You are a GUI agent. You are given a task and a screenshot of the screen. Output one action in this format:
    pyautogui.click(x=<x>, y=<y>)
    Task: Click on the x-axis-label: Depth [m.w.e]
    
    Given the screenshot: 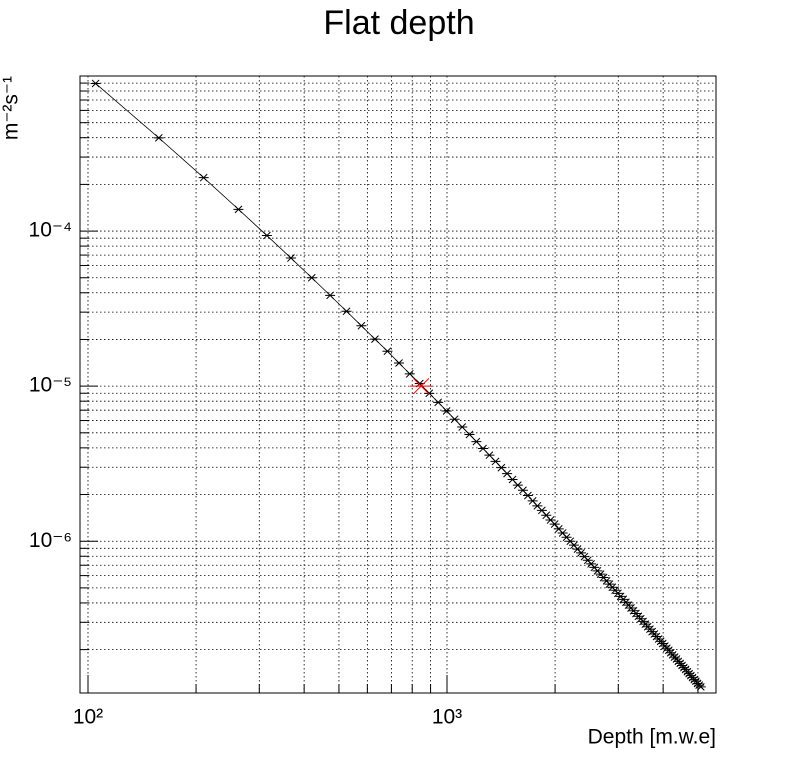 What is the action you would take?
    pyautogui.click(x=652, y=737)
    